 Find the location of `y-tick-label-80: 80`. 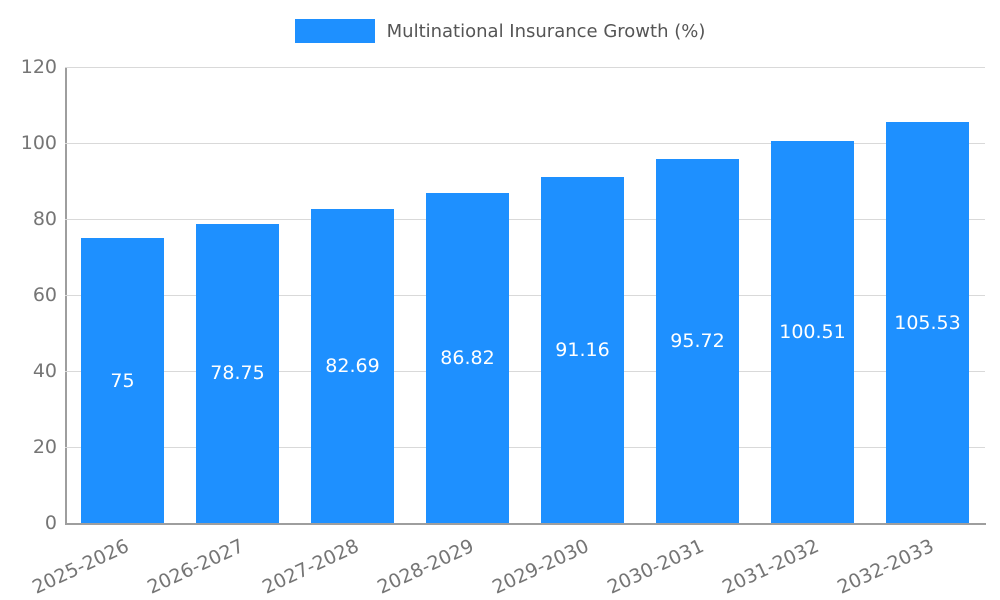

y-tick-label-80: 80 is located at coordinates (44, 219).